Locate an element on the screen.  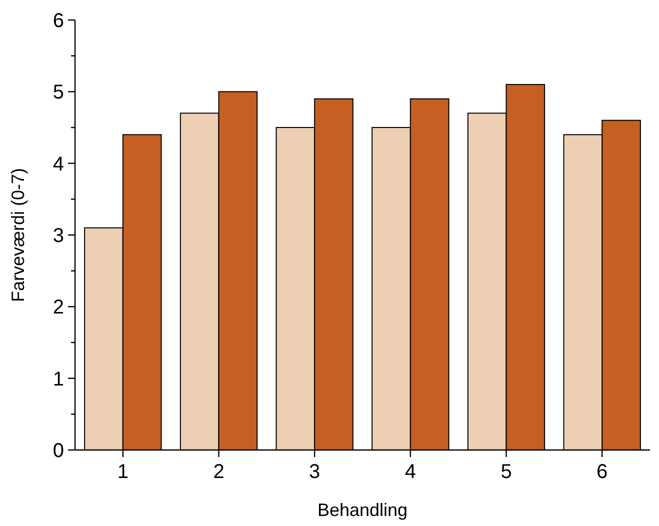
x-tick-label: 1 is located at coordinates (122, 472).